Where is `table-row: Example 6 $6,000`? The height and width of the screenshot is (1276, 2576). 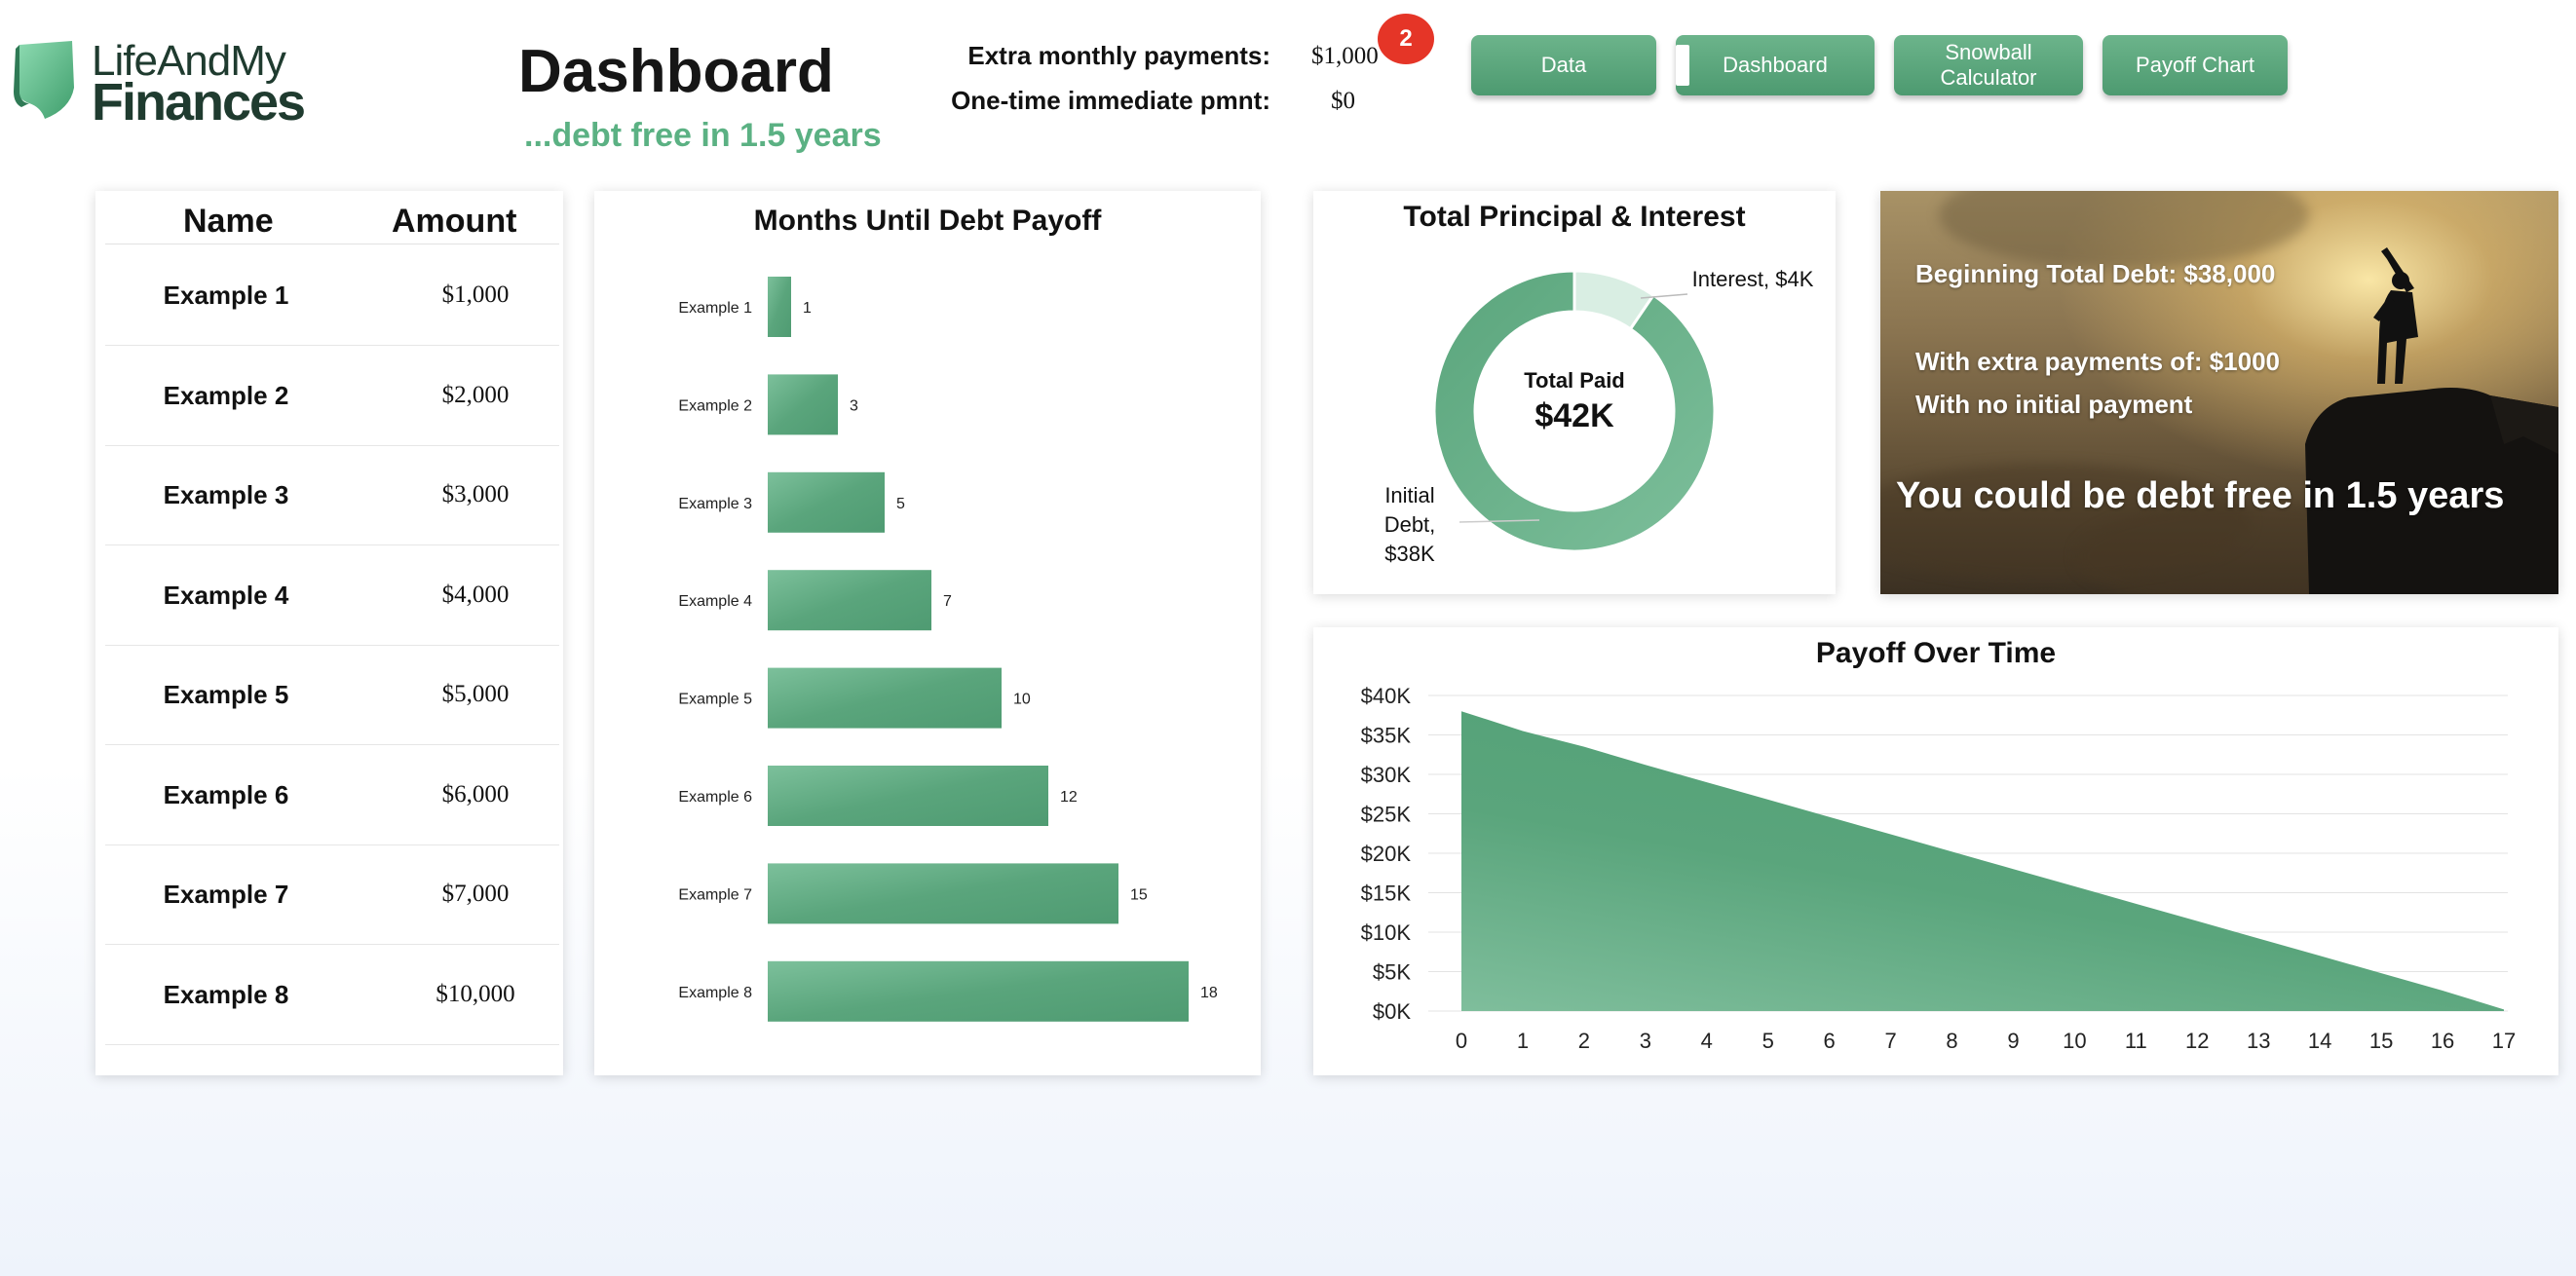 table-row: Example 6 $6,000 is located at coordinates (332, 795).